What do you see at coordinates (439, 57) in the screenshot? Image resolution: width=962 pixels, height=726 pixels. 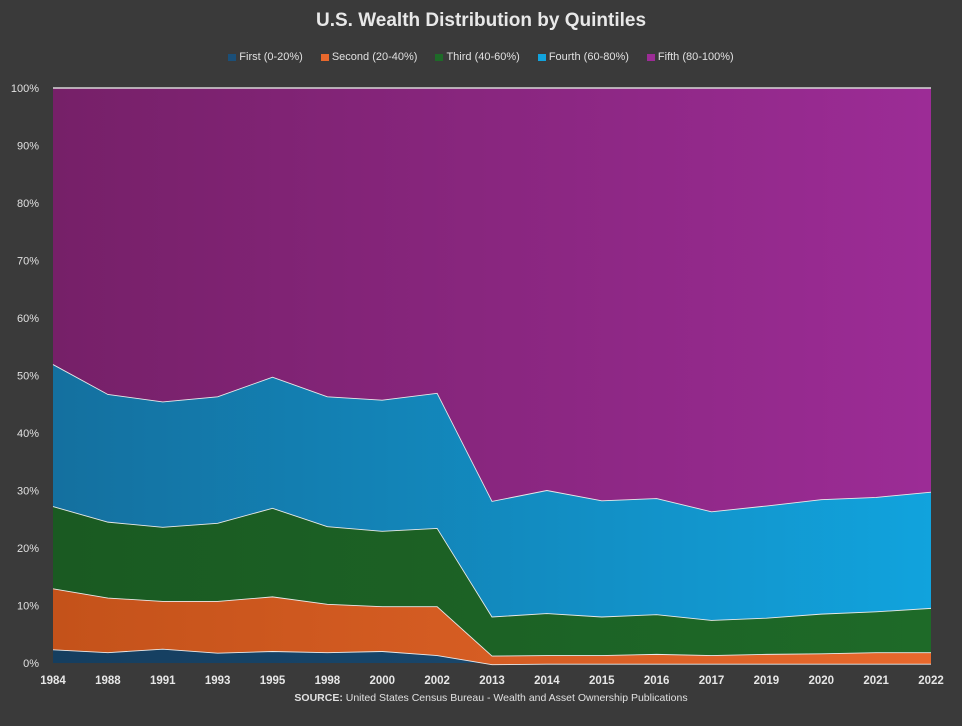 I see `legend-swatch-third` at bounding box center [439, 57].